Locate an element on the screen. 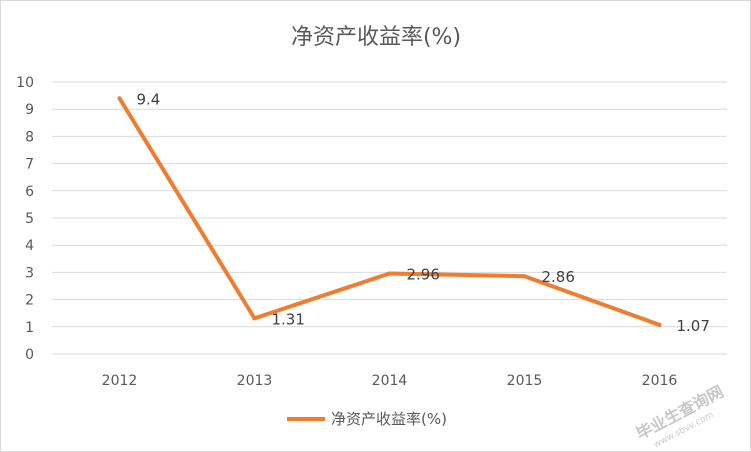 This screenshot has height=452, width=751. y-tick-label: 8 is located at coordinates (29, 137).